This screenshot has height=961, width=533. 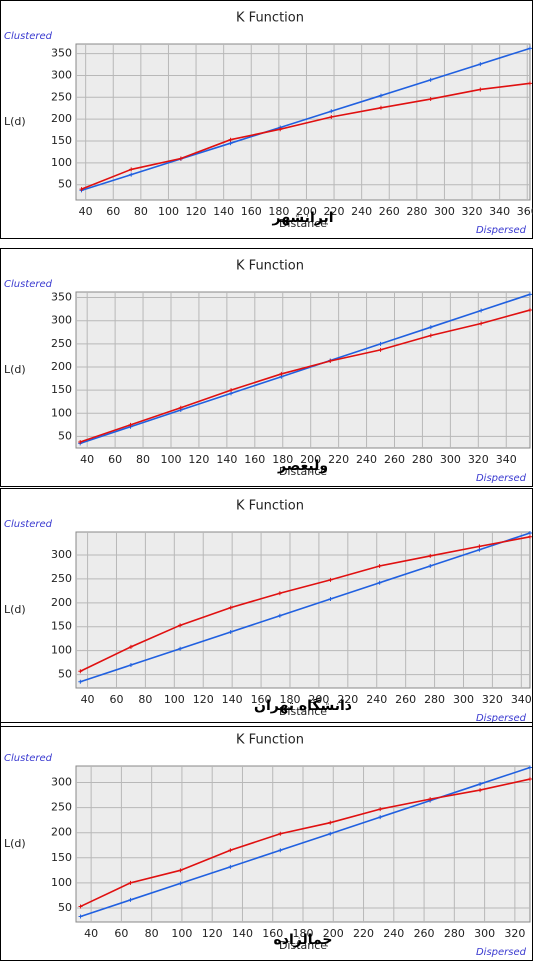 I want to click on x-tick-label: 340, so click(x=521, y=699).